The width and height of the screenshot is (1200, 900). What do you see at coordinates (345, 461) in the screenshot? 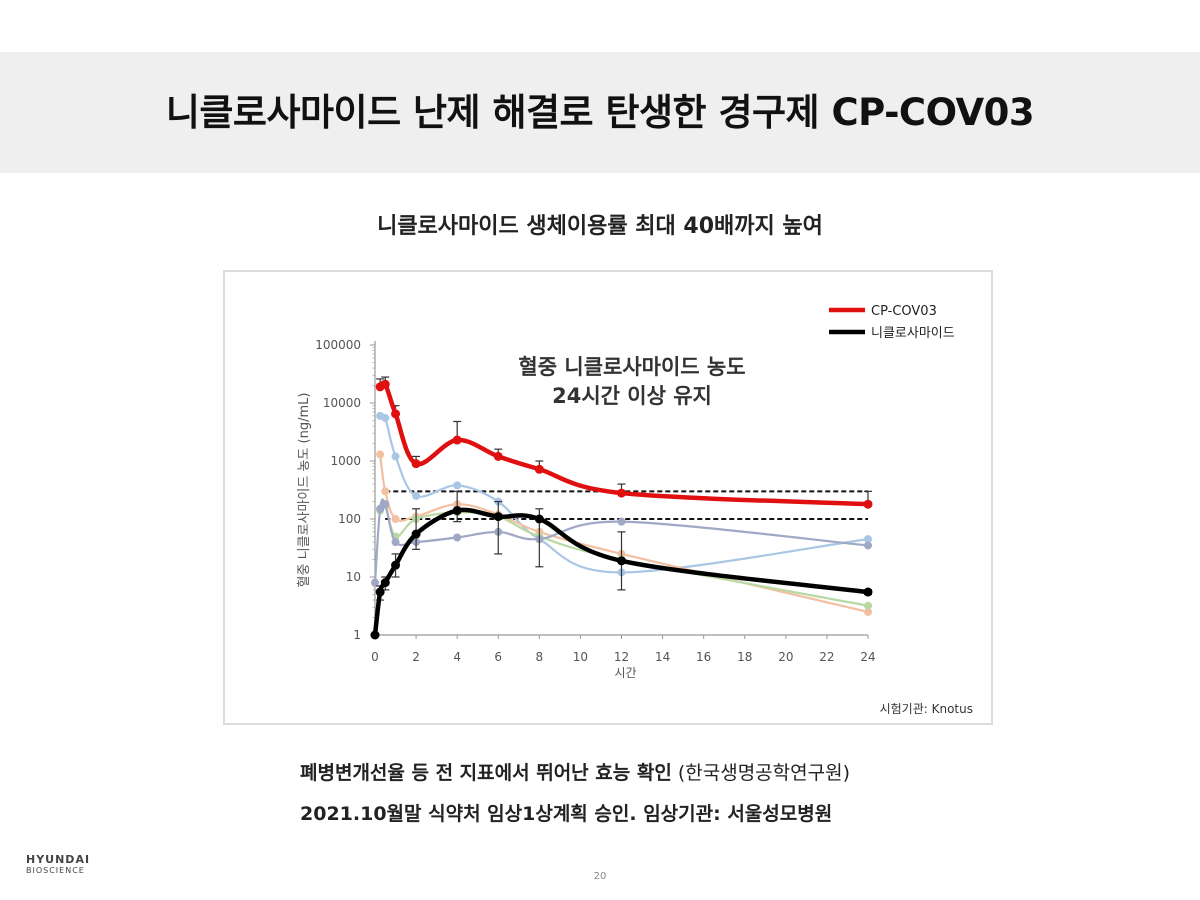
I see `y-tick-label: 1000` at bounding box center [345, 461].